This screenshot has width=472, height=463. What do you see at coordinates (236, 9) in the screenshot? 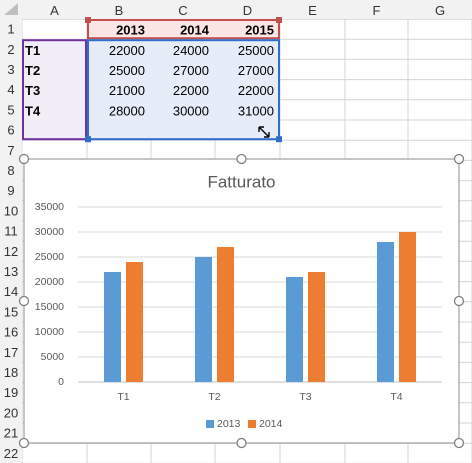
I see `column-header-bar` at bounding box center [236, 9].